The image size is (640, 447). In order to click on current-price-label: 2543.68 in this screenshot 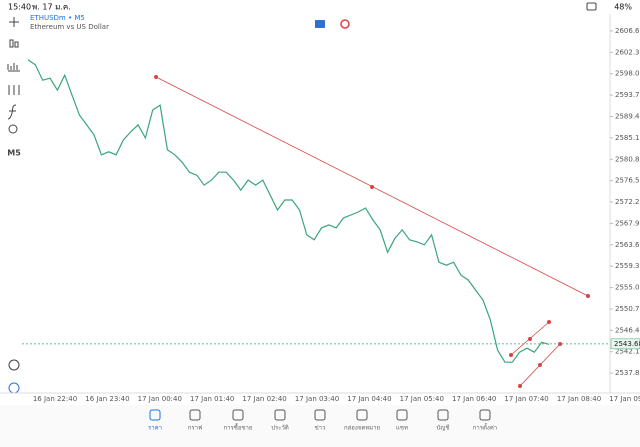, I will do `click(627, 344)`.